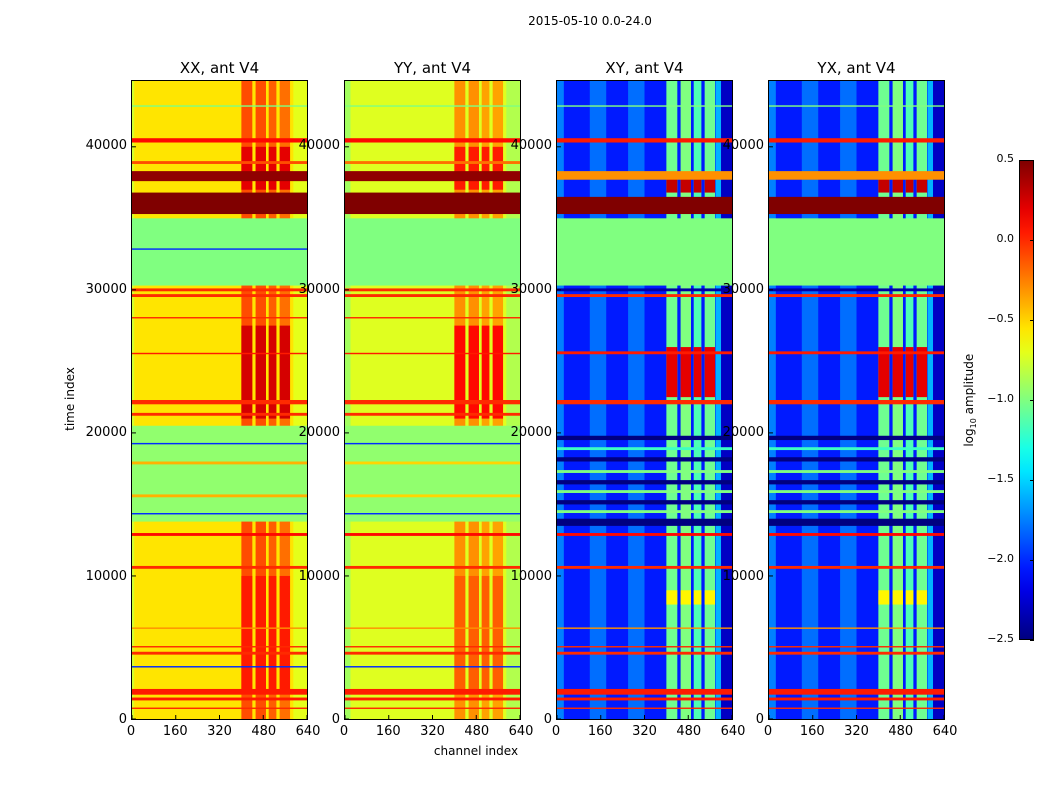 The image size is (1050, 800). I want to click on colorbar-tick-label: −1.5, so click(1000, 478).